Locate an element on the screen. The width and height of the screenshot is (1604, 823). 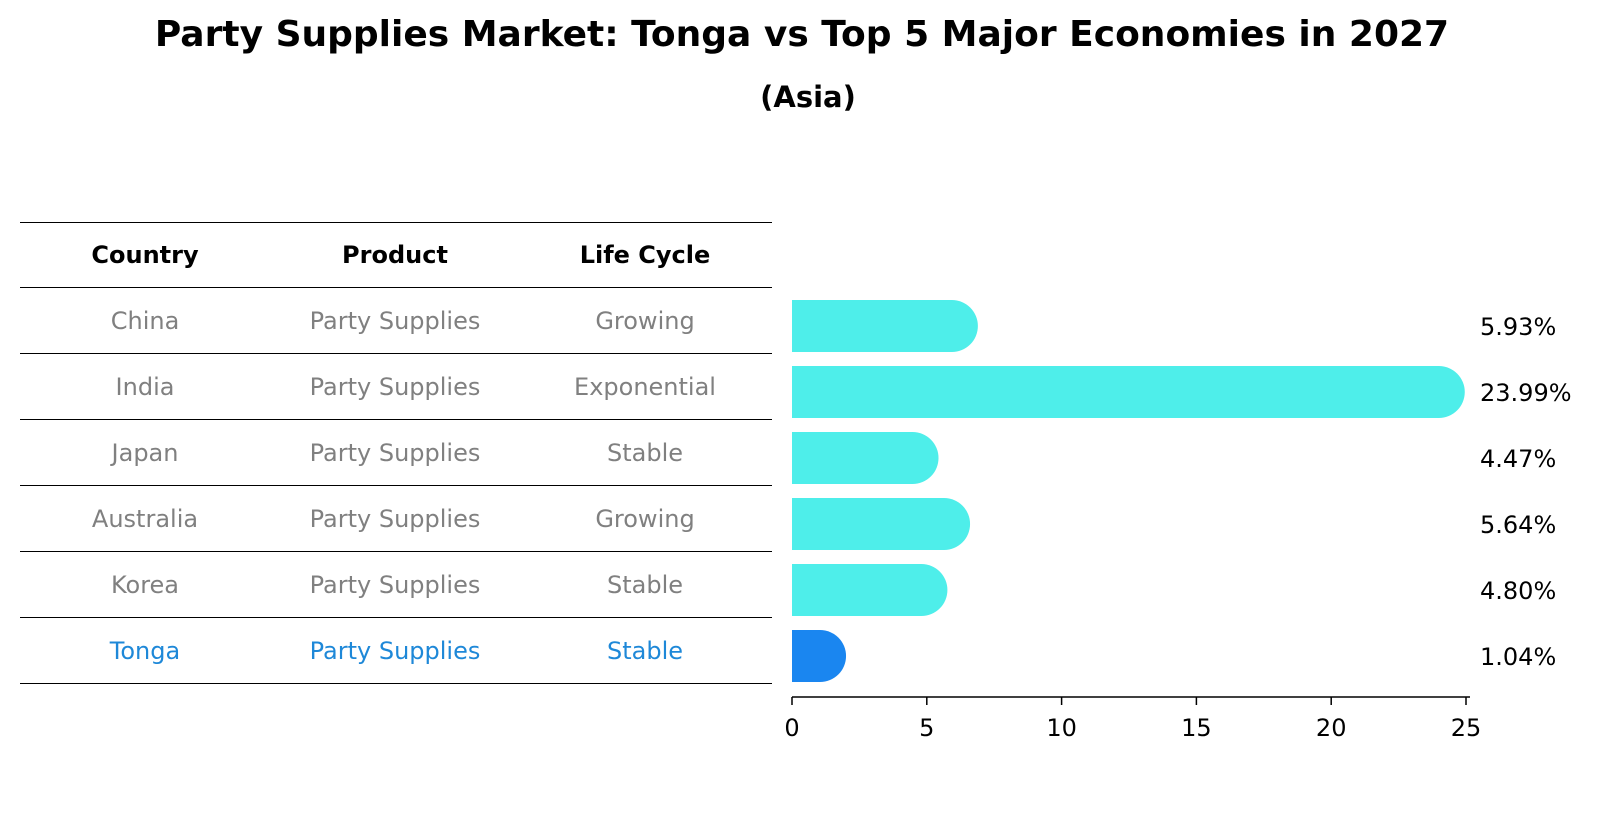
x-tick-label: 0 is located at coordinates (791, 728).